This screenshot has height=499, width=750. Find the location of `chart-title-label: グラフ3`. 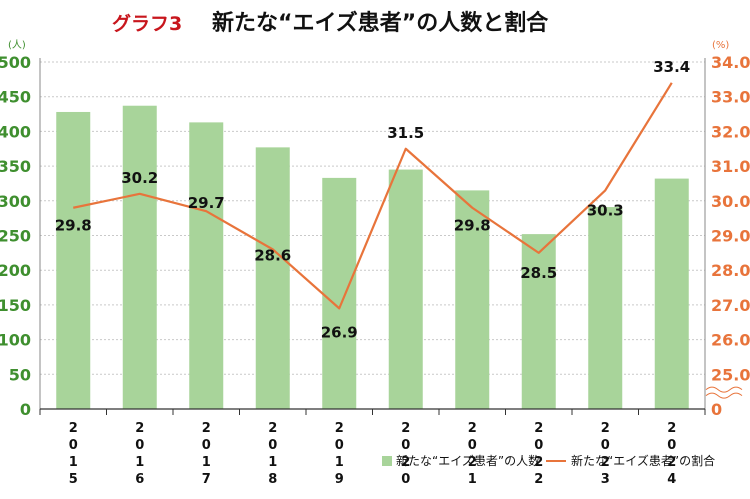

chart-title-label: グラフ3 is located at coordinates (147, 23).